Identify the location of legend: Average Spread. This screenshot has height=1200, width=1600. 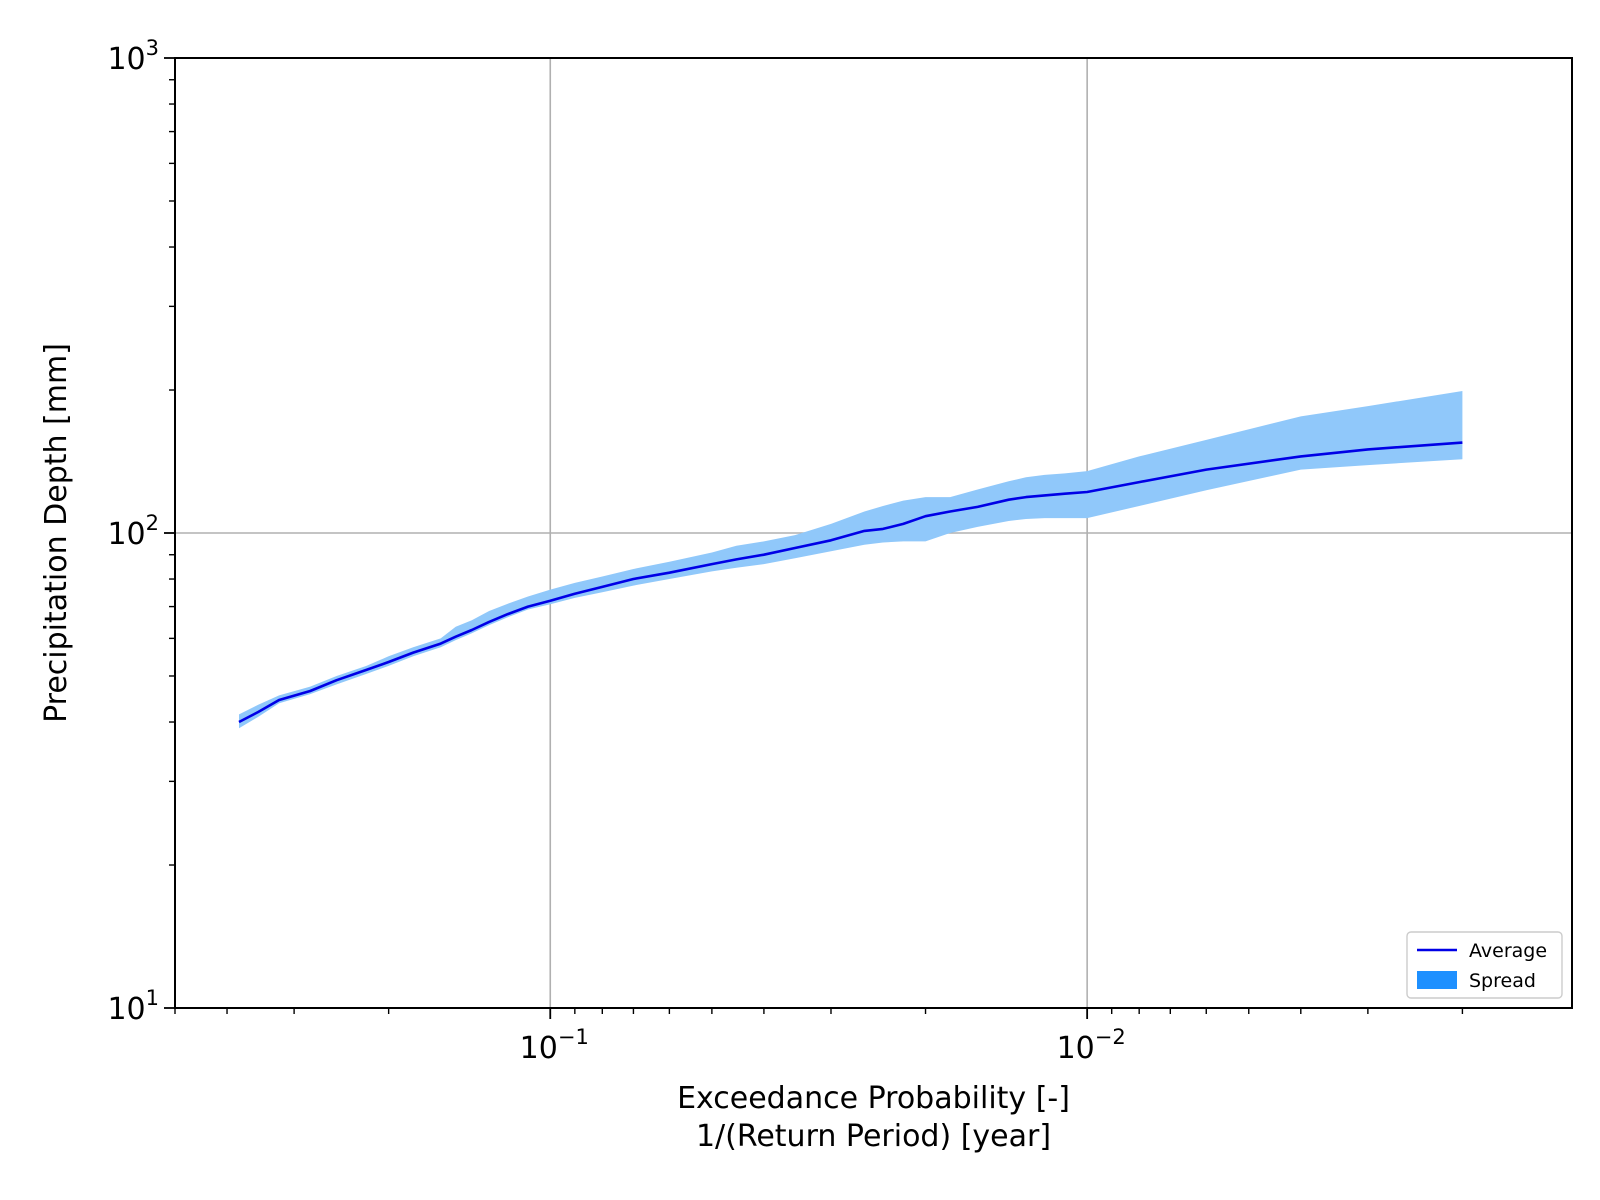
(1484, 965).